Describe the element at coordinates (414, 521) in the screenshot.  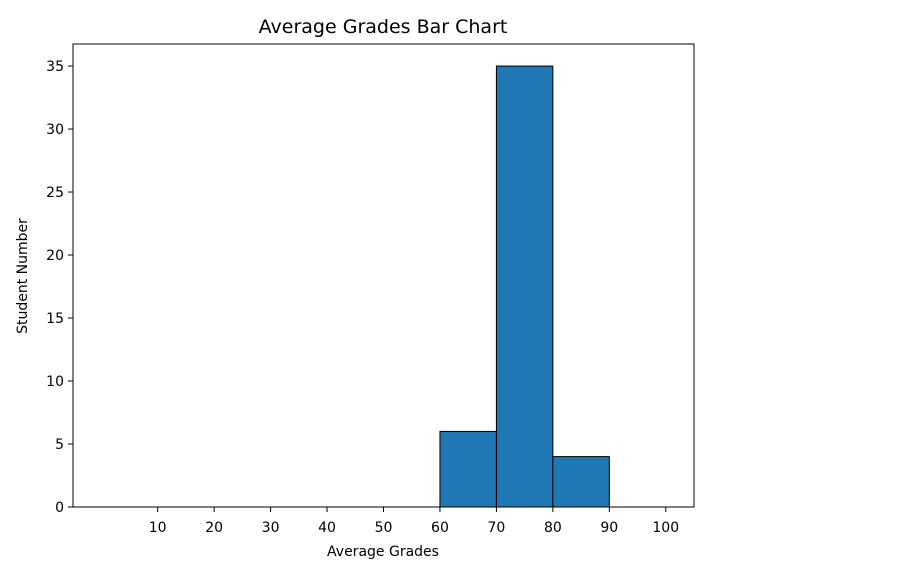
I see `x-axis-ticks: 10 20 30 40 50 60 70 80 90 100` at that location.